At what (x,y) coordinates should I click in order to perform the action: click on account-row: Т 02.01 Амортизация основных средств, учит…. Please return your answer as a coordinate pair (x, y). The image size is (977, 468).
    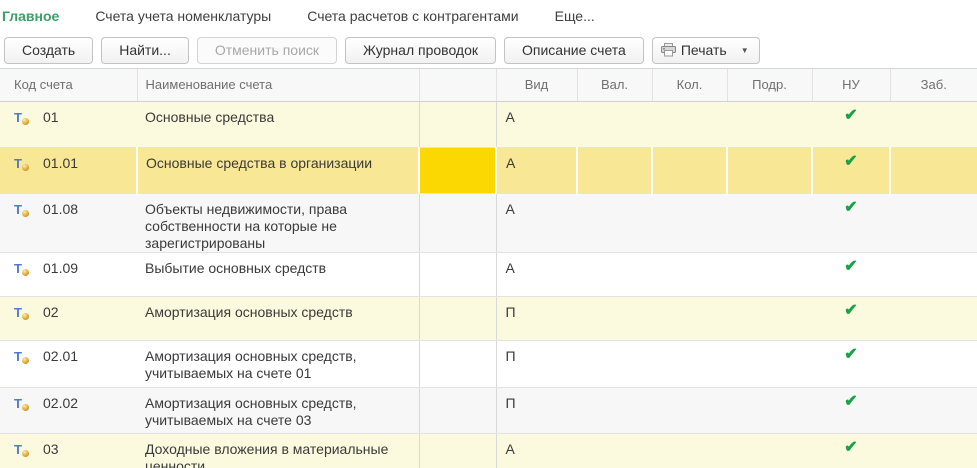
    Looking at the image, I should click on (488, 364).